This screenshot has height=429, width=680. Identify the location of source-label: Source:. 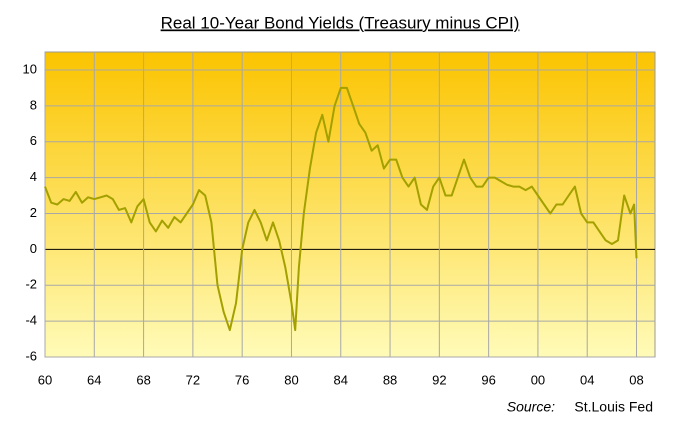
(531, 407).